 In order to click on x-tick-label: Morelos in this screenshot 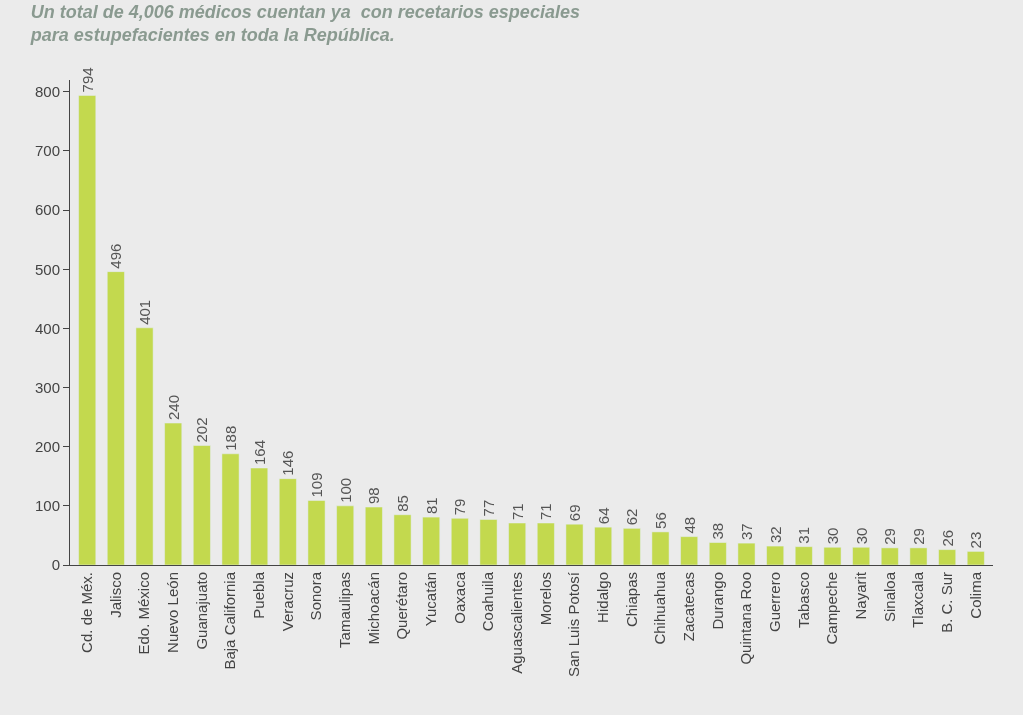, I will do `click(545, 599)`.